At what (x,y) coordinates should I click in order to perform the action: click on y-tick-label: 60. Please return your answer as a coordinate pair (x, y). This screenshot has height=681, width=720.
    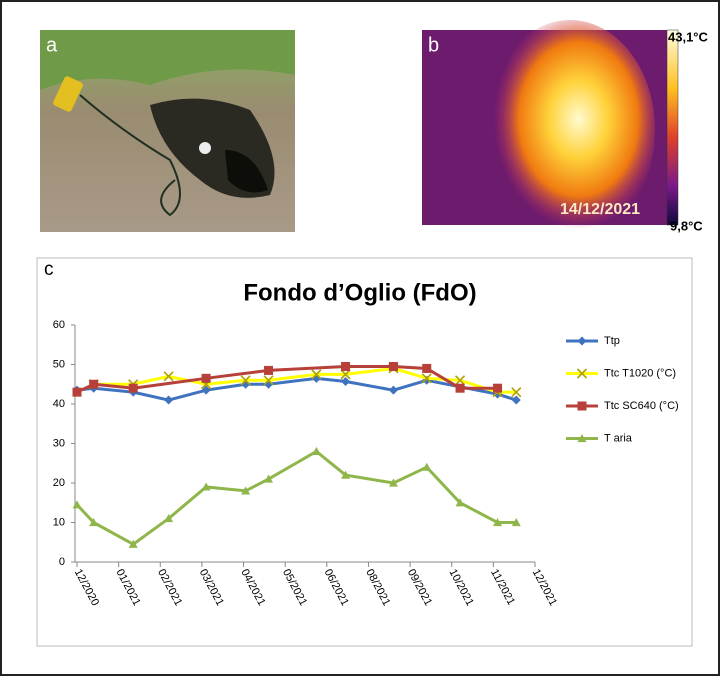
    Looking at the image, I should click on (59, 325).